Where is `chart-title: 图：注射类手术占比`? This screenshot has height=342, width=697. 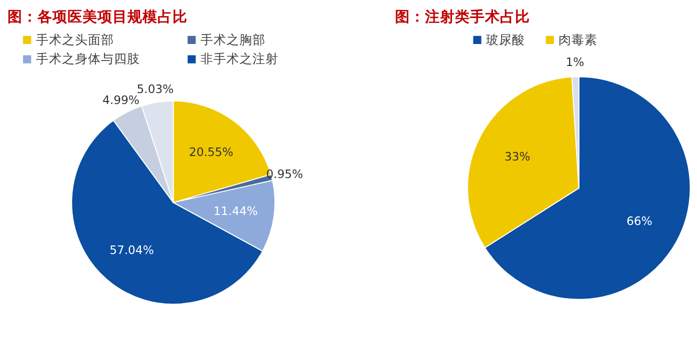 chart-title: 图：注射类手术占比 is located at coordinates (462, 17).